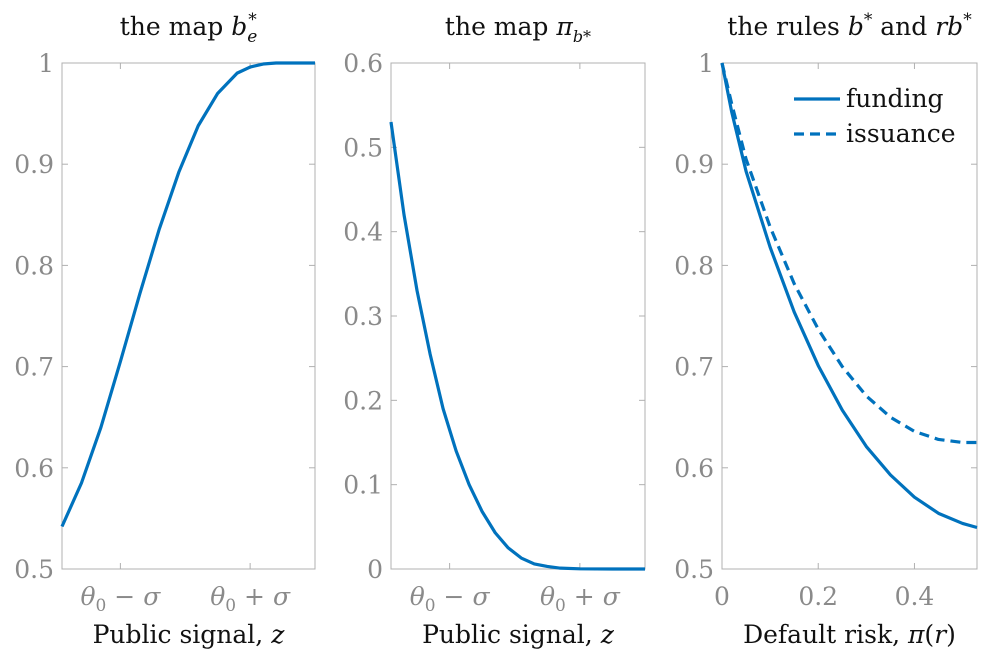  Describe the element at coordinates (518, 29) in the screenshot. I see `panel-title: the map πb*` at that location.